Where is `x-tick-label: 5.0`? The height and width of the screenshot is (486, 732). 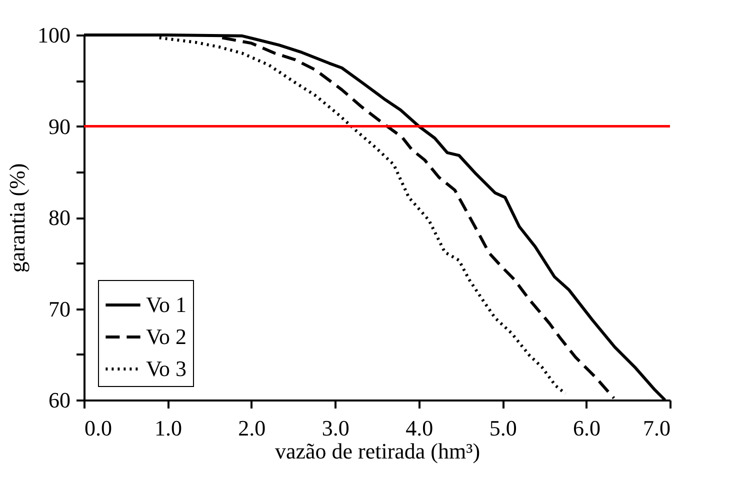 x-tick-label: 5.0 is located at coordinates (503, 428).